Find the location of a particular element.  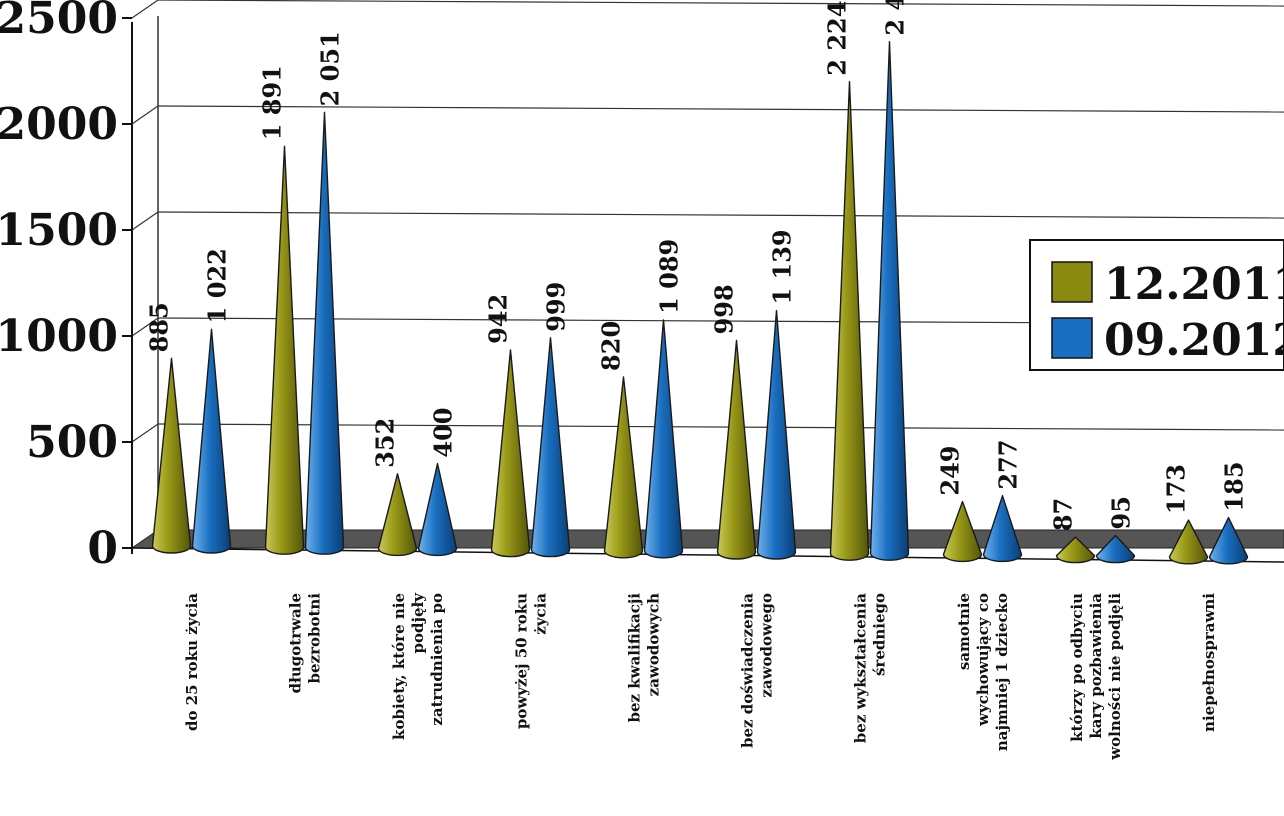

category-label: kary pozbawienia is located at coordinates (1096, 666).